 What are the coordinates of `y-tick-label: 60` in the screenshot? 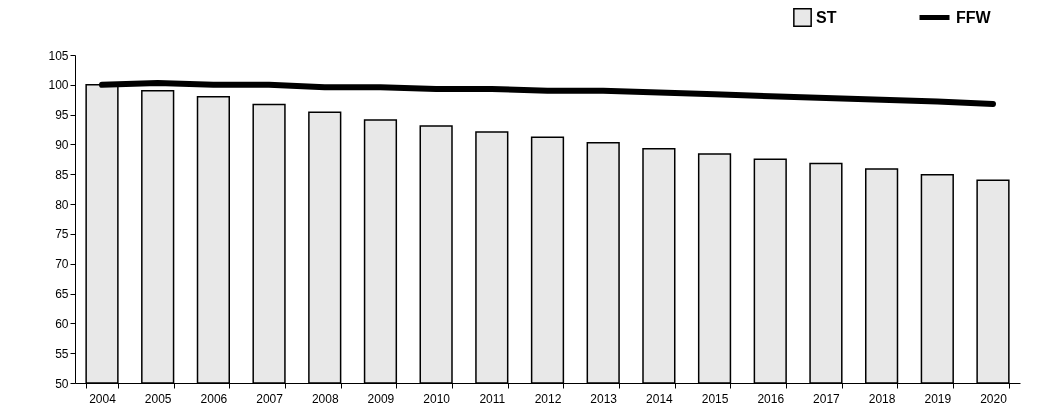 It's located at (62, 323).